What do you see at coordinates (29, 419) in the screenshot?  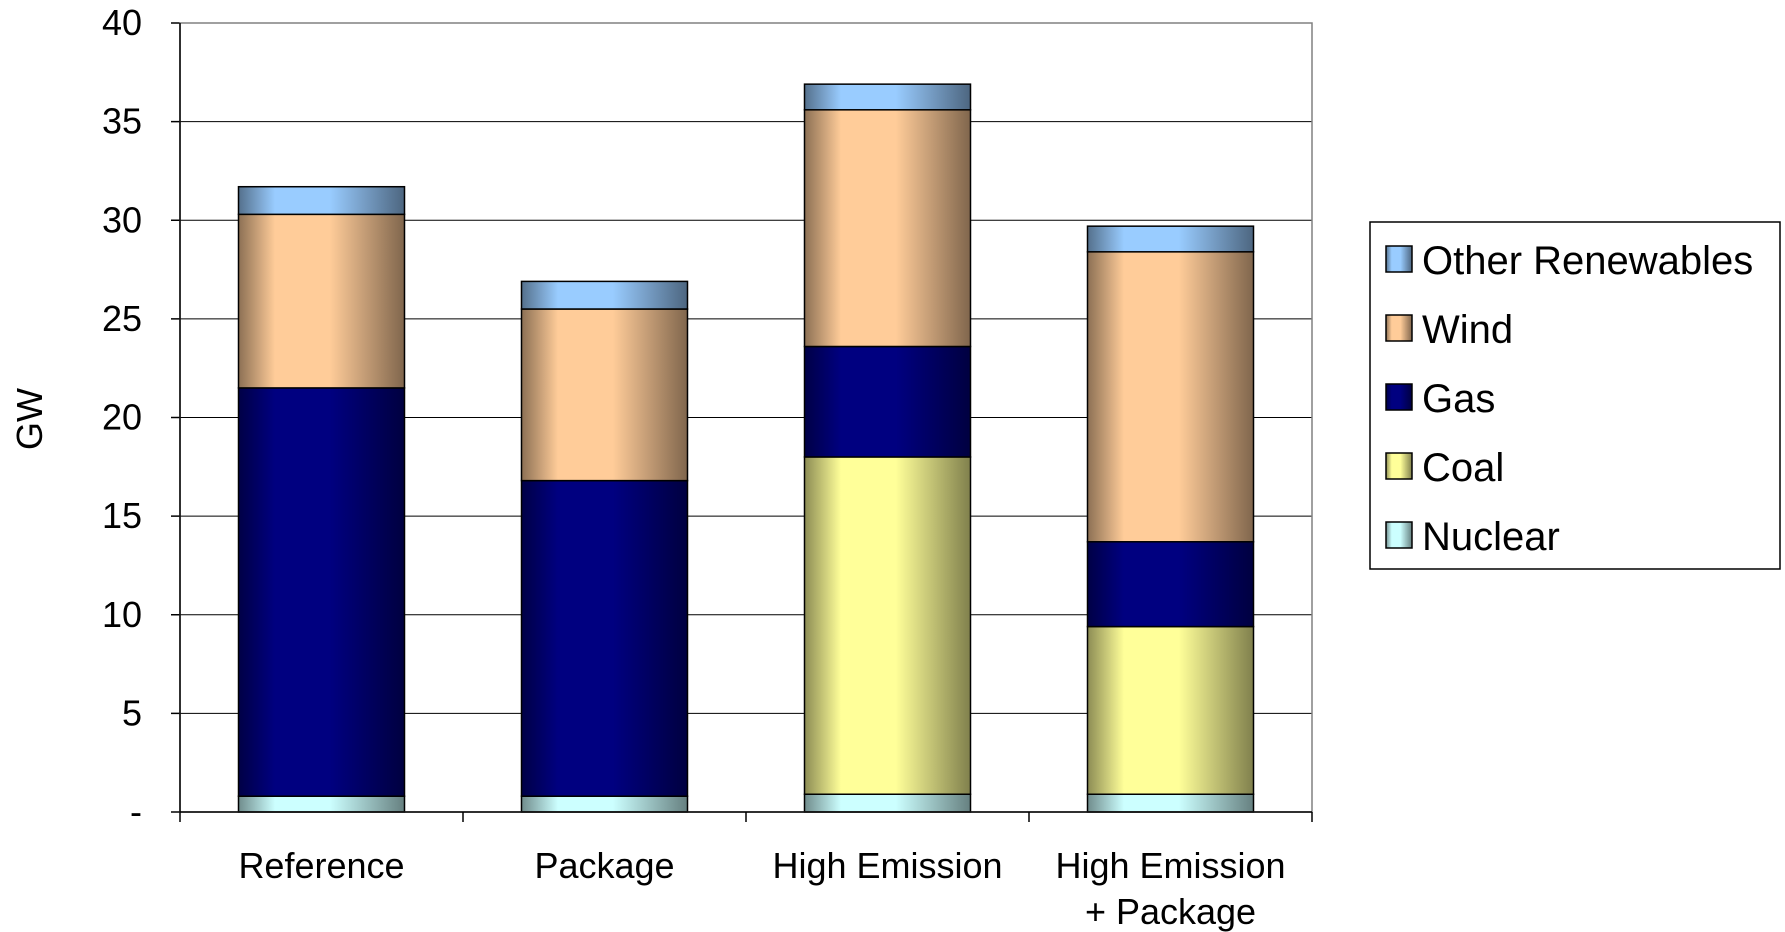 I see `y-axis-title: GW` at bounding box center [29, 419].